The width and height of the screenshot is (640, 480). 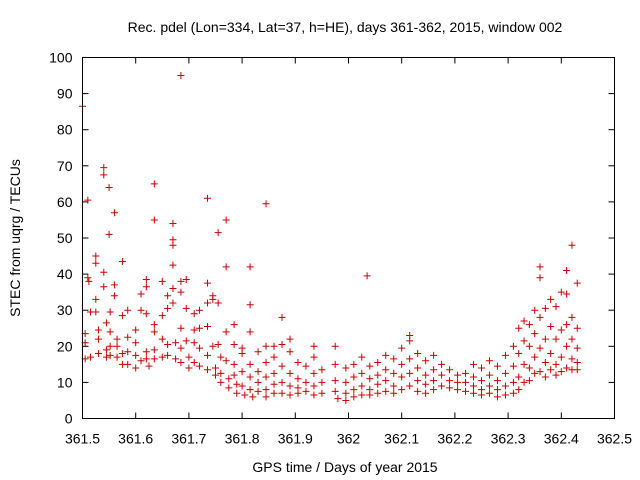 What do you see at coordinates (61, 58) in the screenshot?
I see `y-tick-label: 100` at bounding box center [61, 58].